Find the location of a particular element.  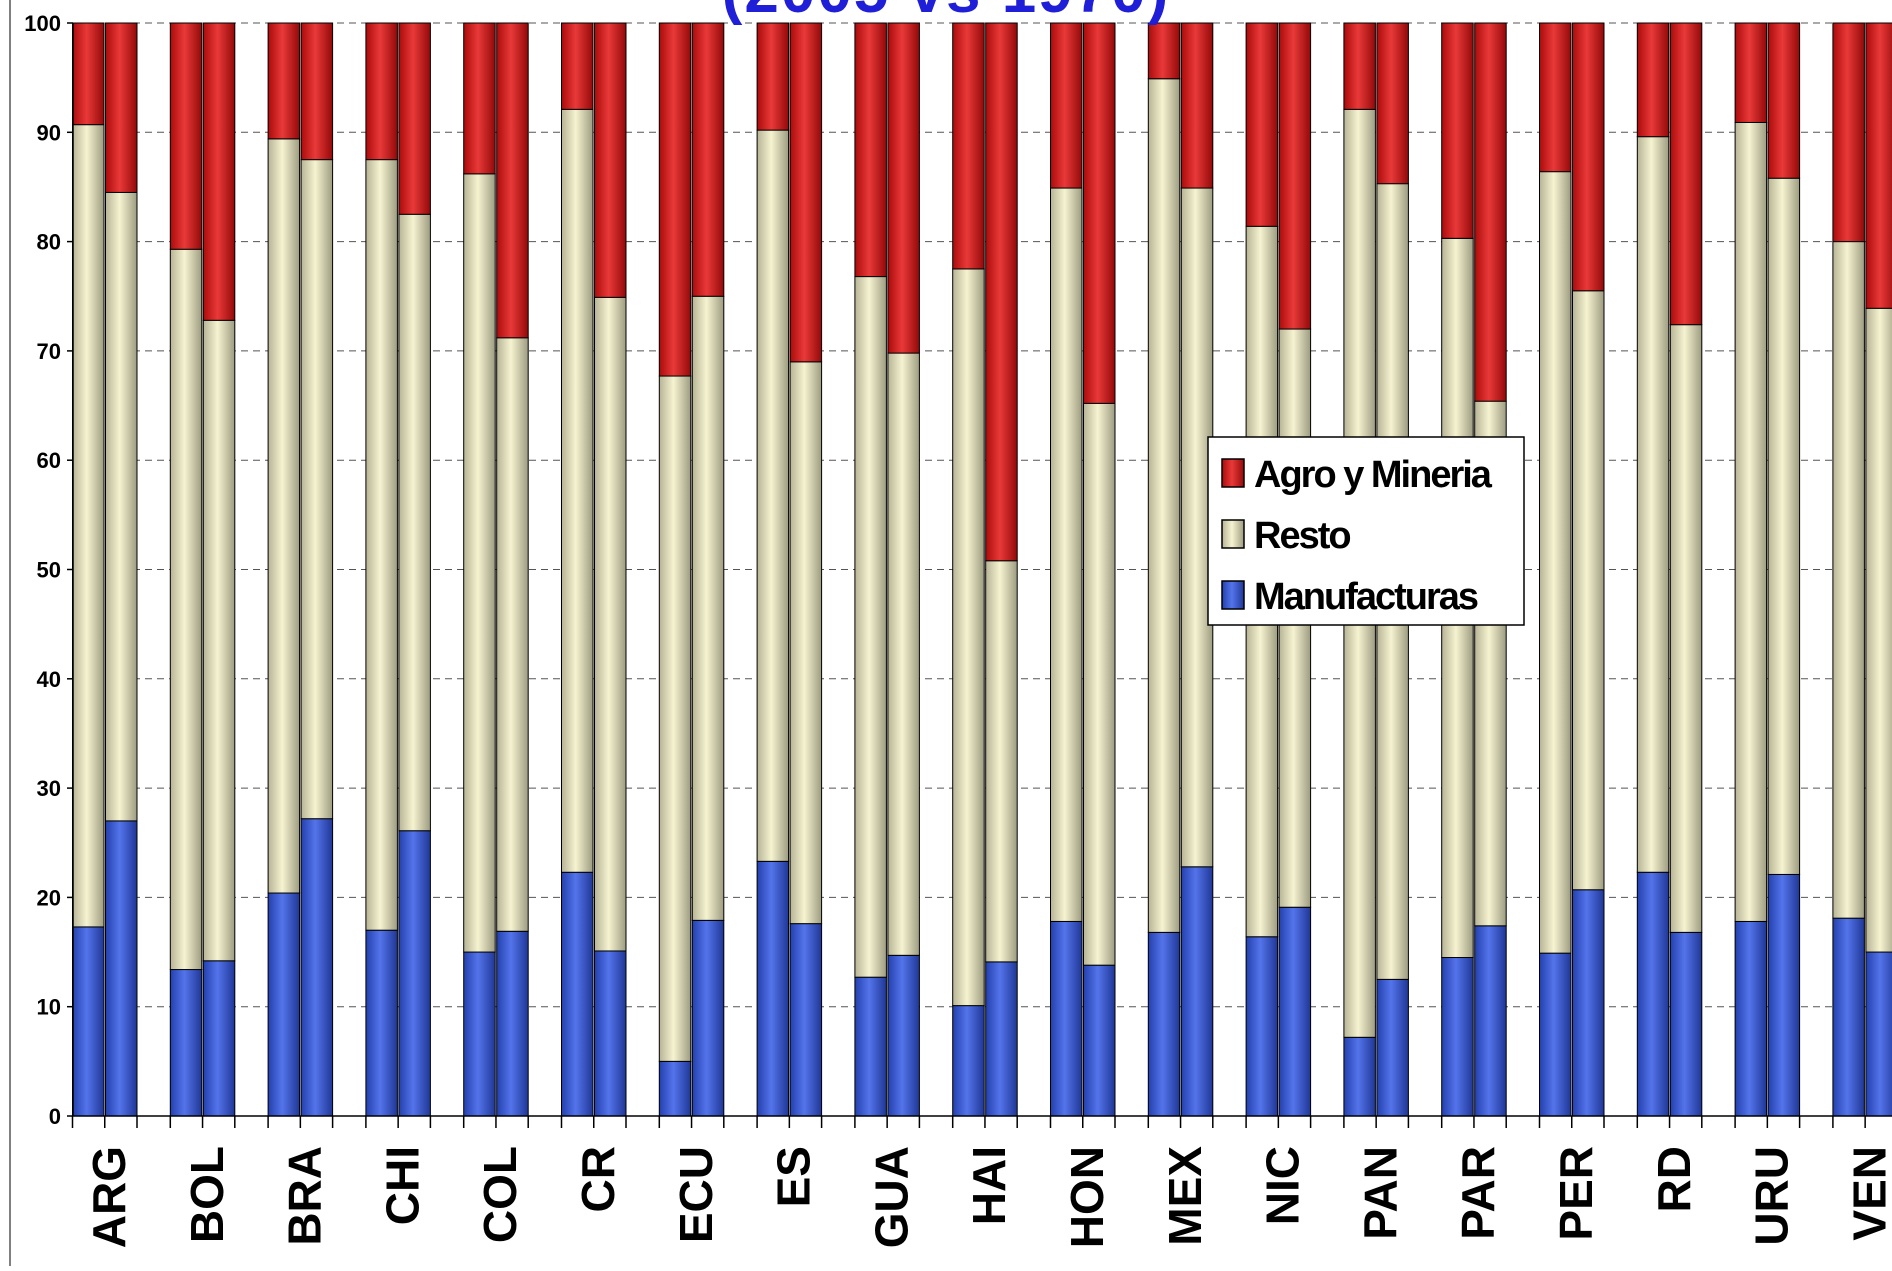

y-tick-label: 20 is located at coordinates (49, 897).